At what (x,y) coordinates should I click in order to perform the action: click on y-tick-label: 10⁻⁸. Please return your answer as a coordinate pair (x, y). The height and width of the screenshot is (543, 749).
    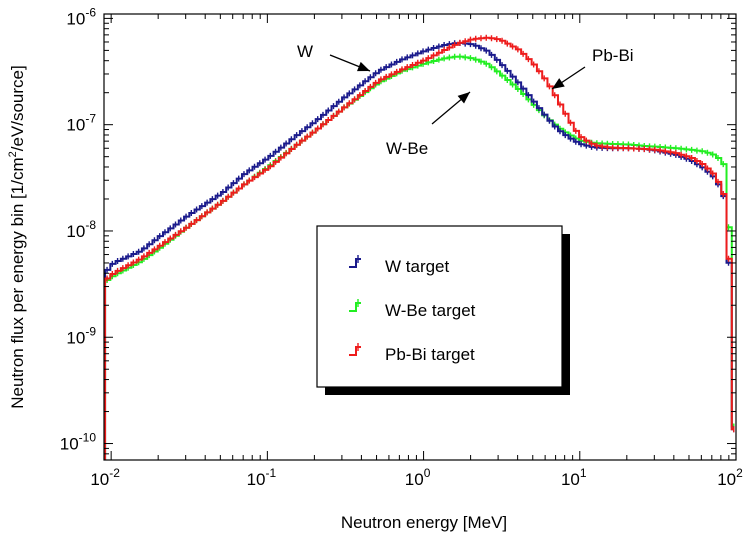
    Looking at the image, I should click on (81, 229).